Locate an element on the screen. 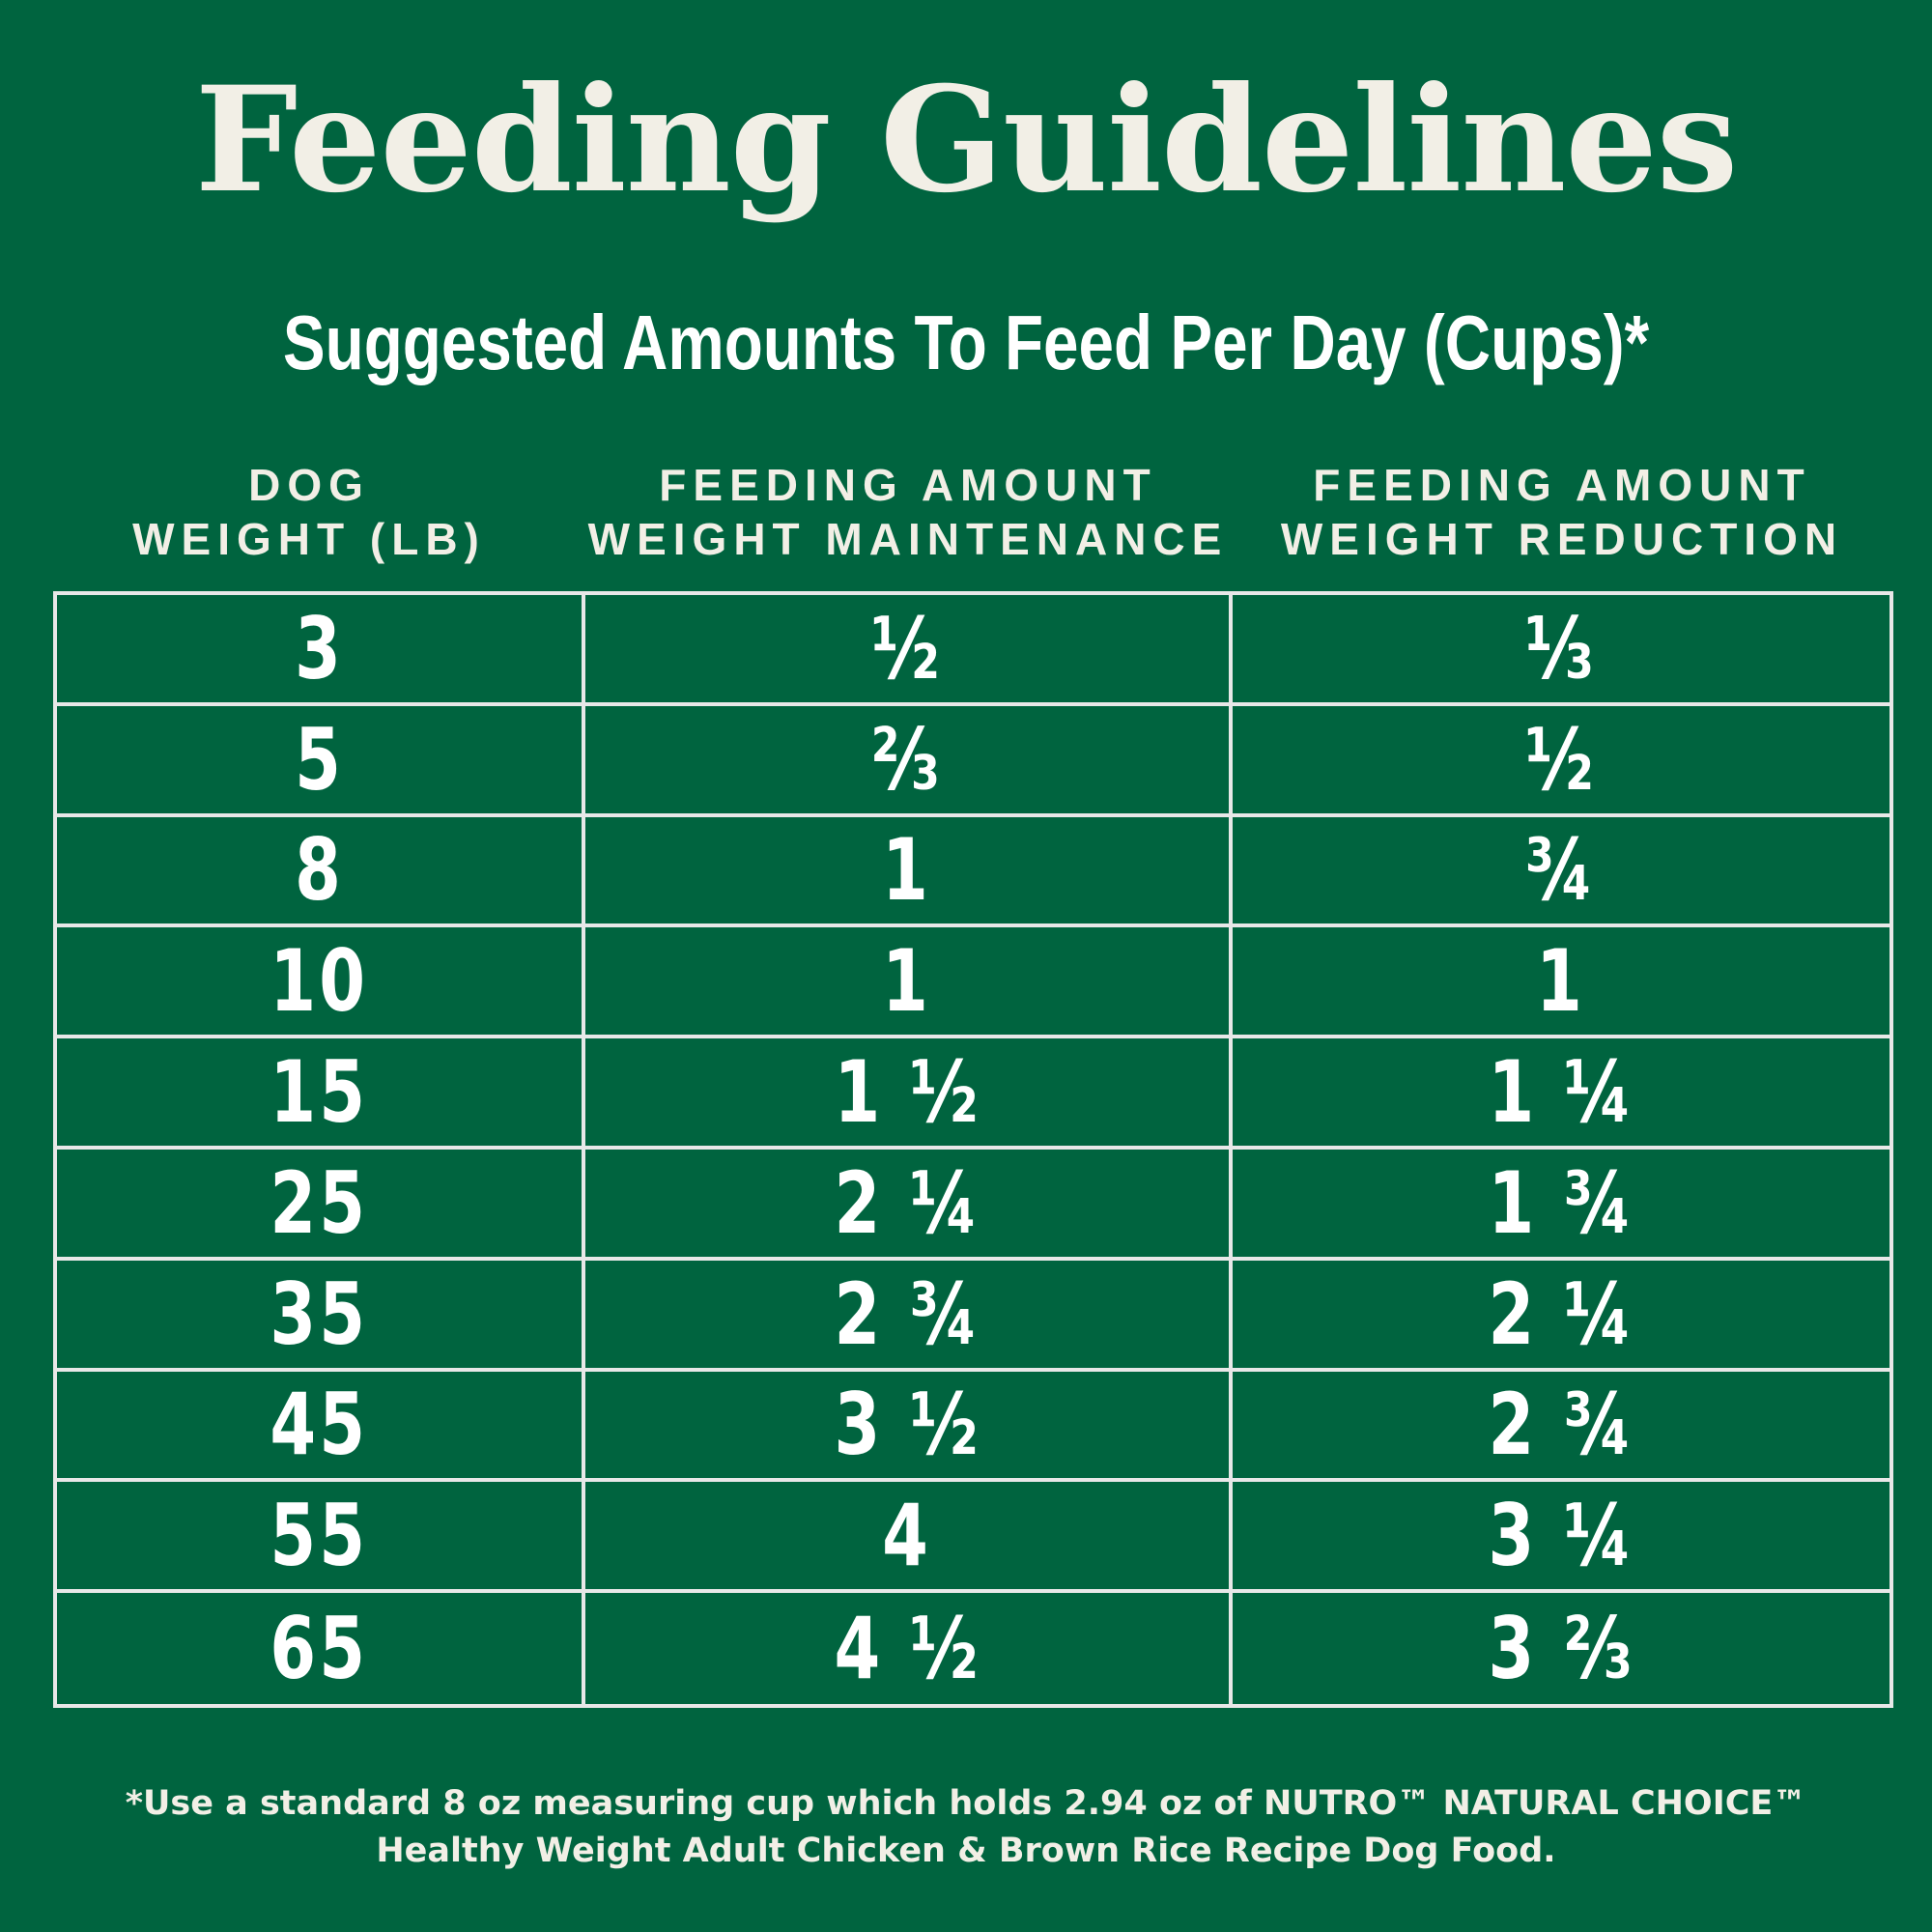  column-header-line: DOG is located at coordinates (309, 485).